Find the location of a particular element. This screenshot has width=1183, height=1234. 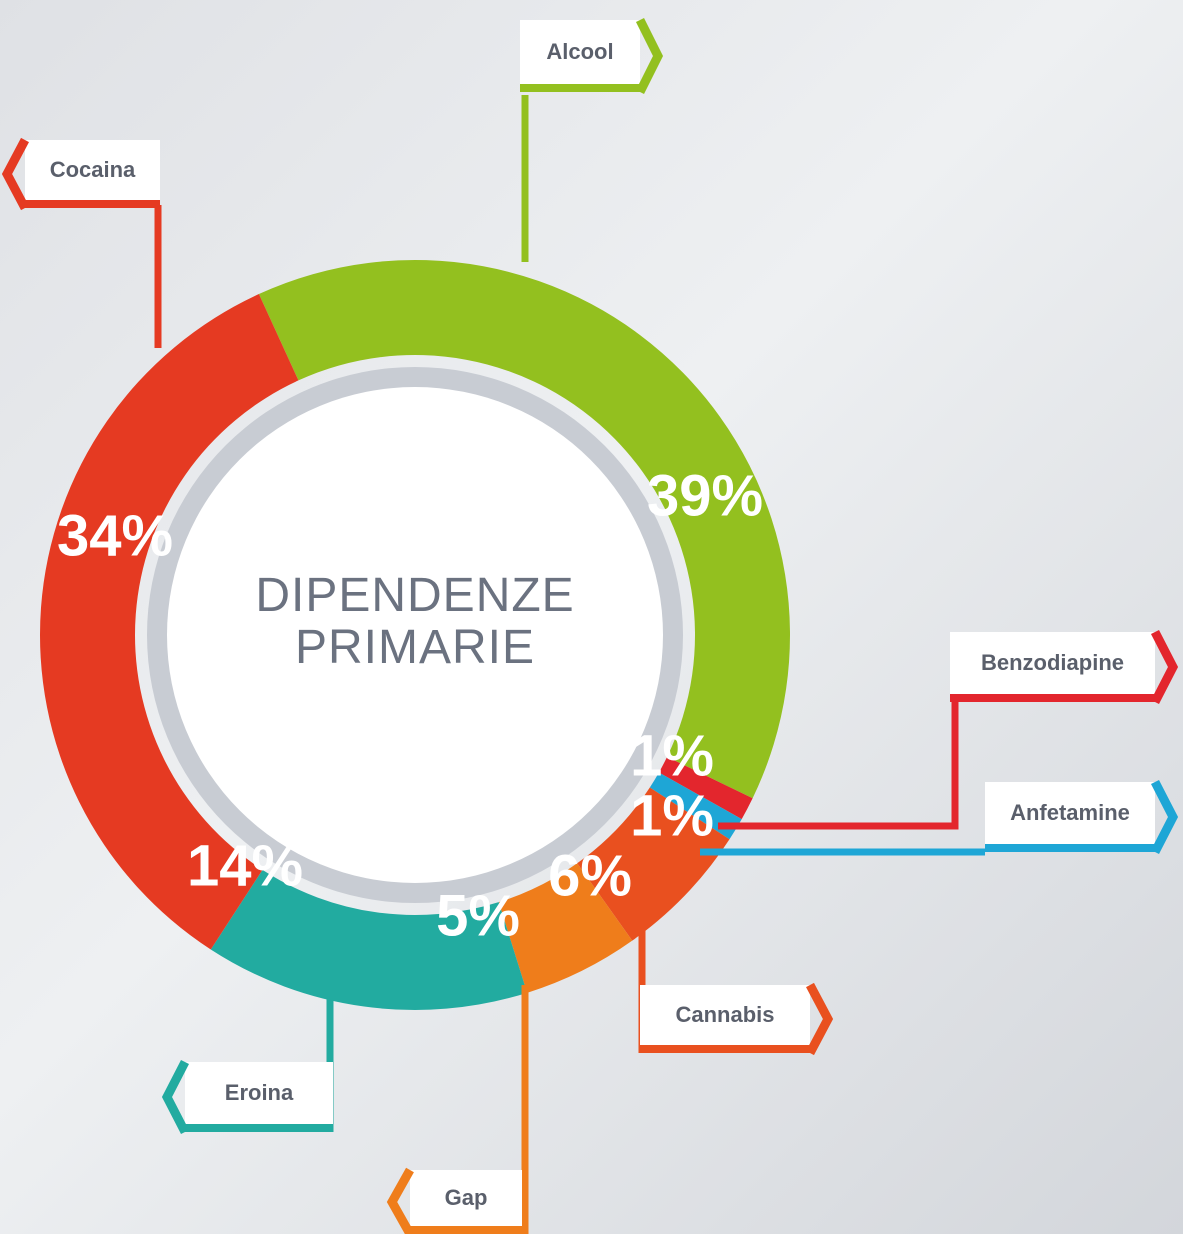

value-label: 6% is located at coordinates (590, 875).